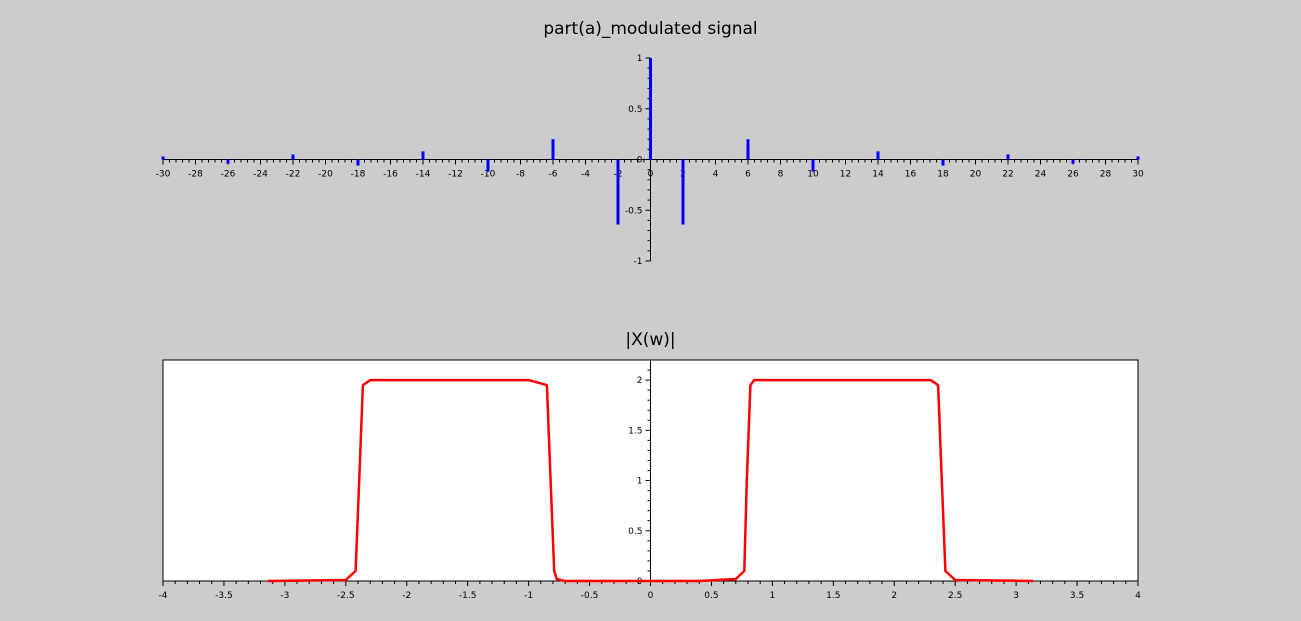 The width and height of the screenshot is (1301, 621). What do you see at coordinates (1073, 175) in the screenshot?
I see `x-tick-label: 26` at bounding box center [1073, 175].